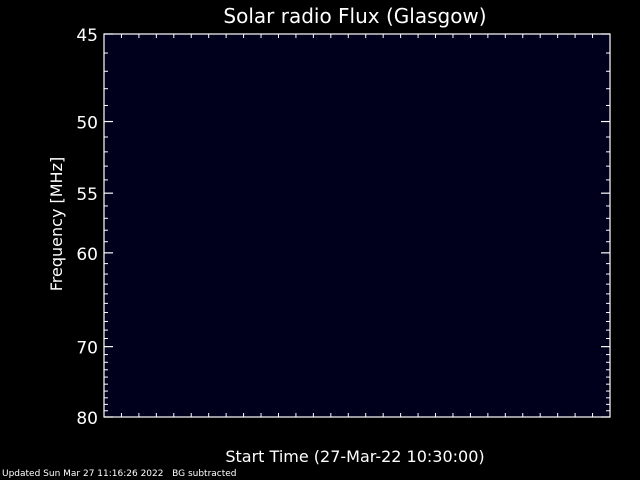 Image resolution: width=640 pixels, height=480 pixels. I want to click on y-tick-label: 80, so click(87, 419).